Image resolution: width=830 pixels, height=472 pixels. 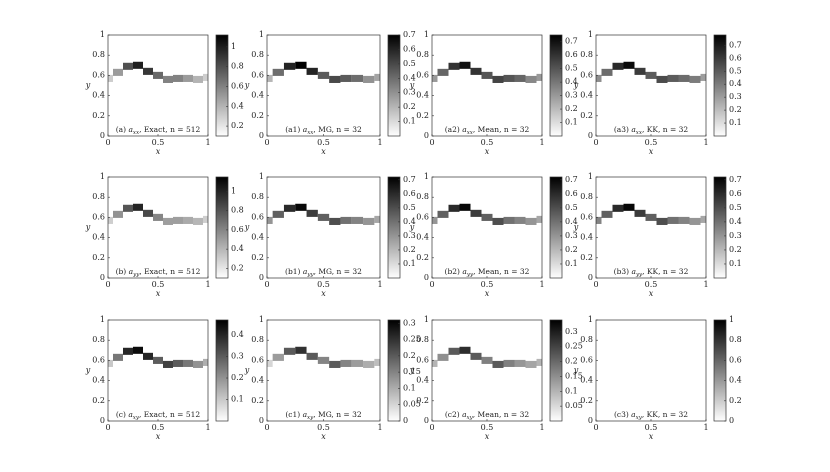 What do you see at coordinates (121, 271) in the screenshot?
I see `panel-tag: (b)` at bounding box center [121, 271].